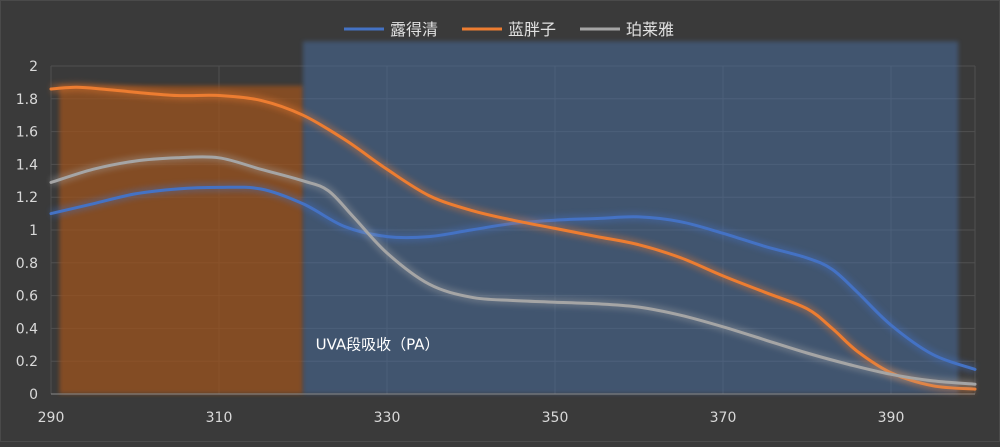 Image resolution: width=1000 pixels, height=447 pixels. I want to click on x-tick-label: 350, so click(555, 418).